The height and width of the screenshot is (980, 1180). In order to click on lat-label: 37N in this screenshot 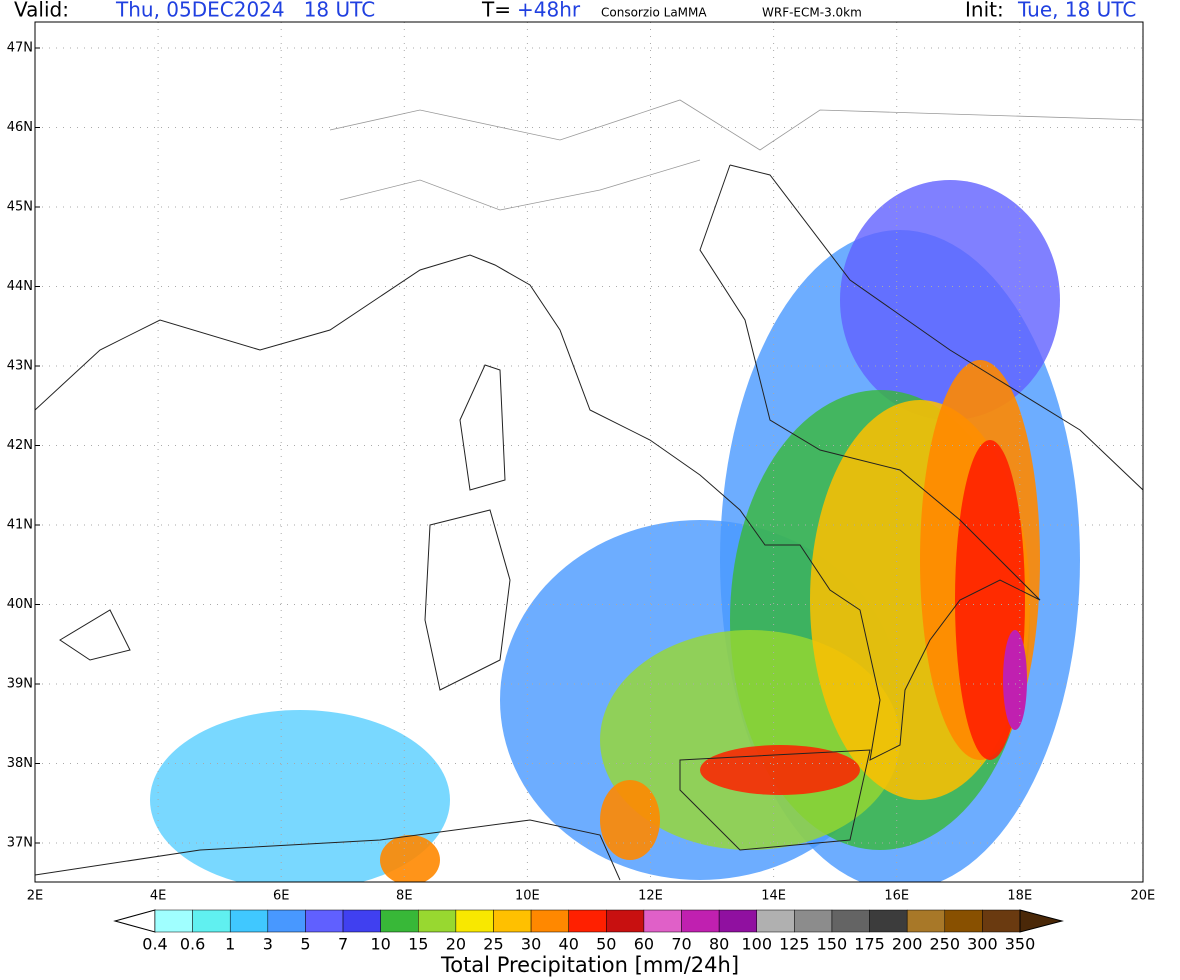, I will do `click(20, 843)`.